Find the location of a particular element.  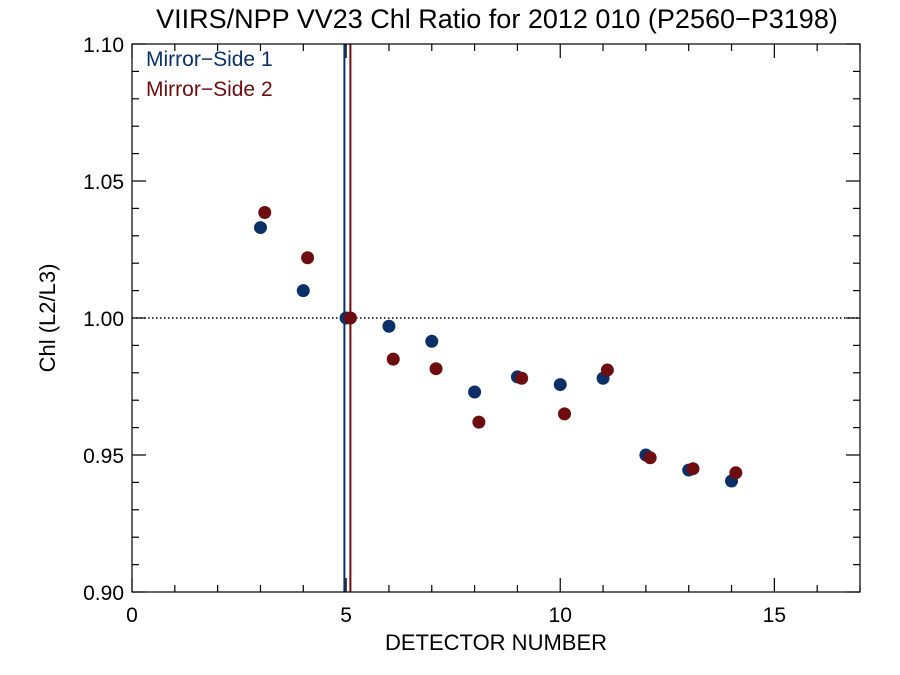

x-tick-label: 5 is located at coordinates (346, 615).